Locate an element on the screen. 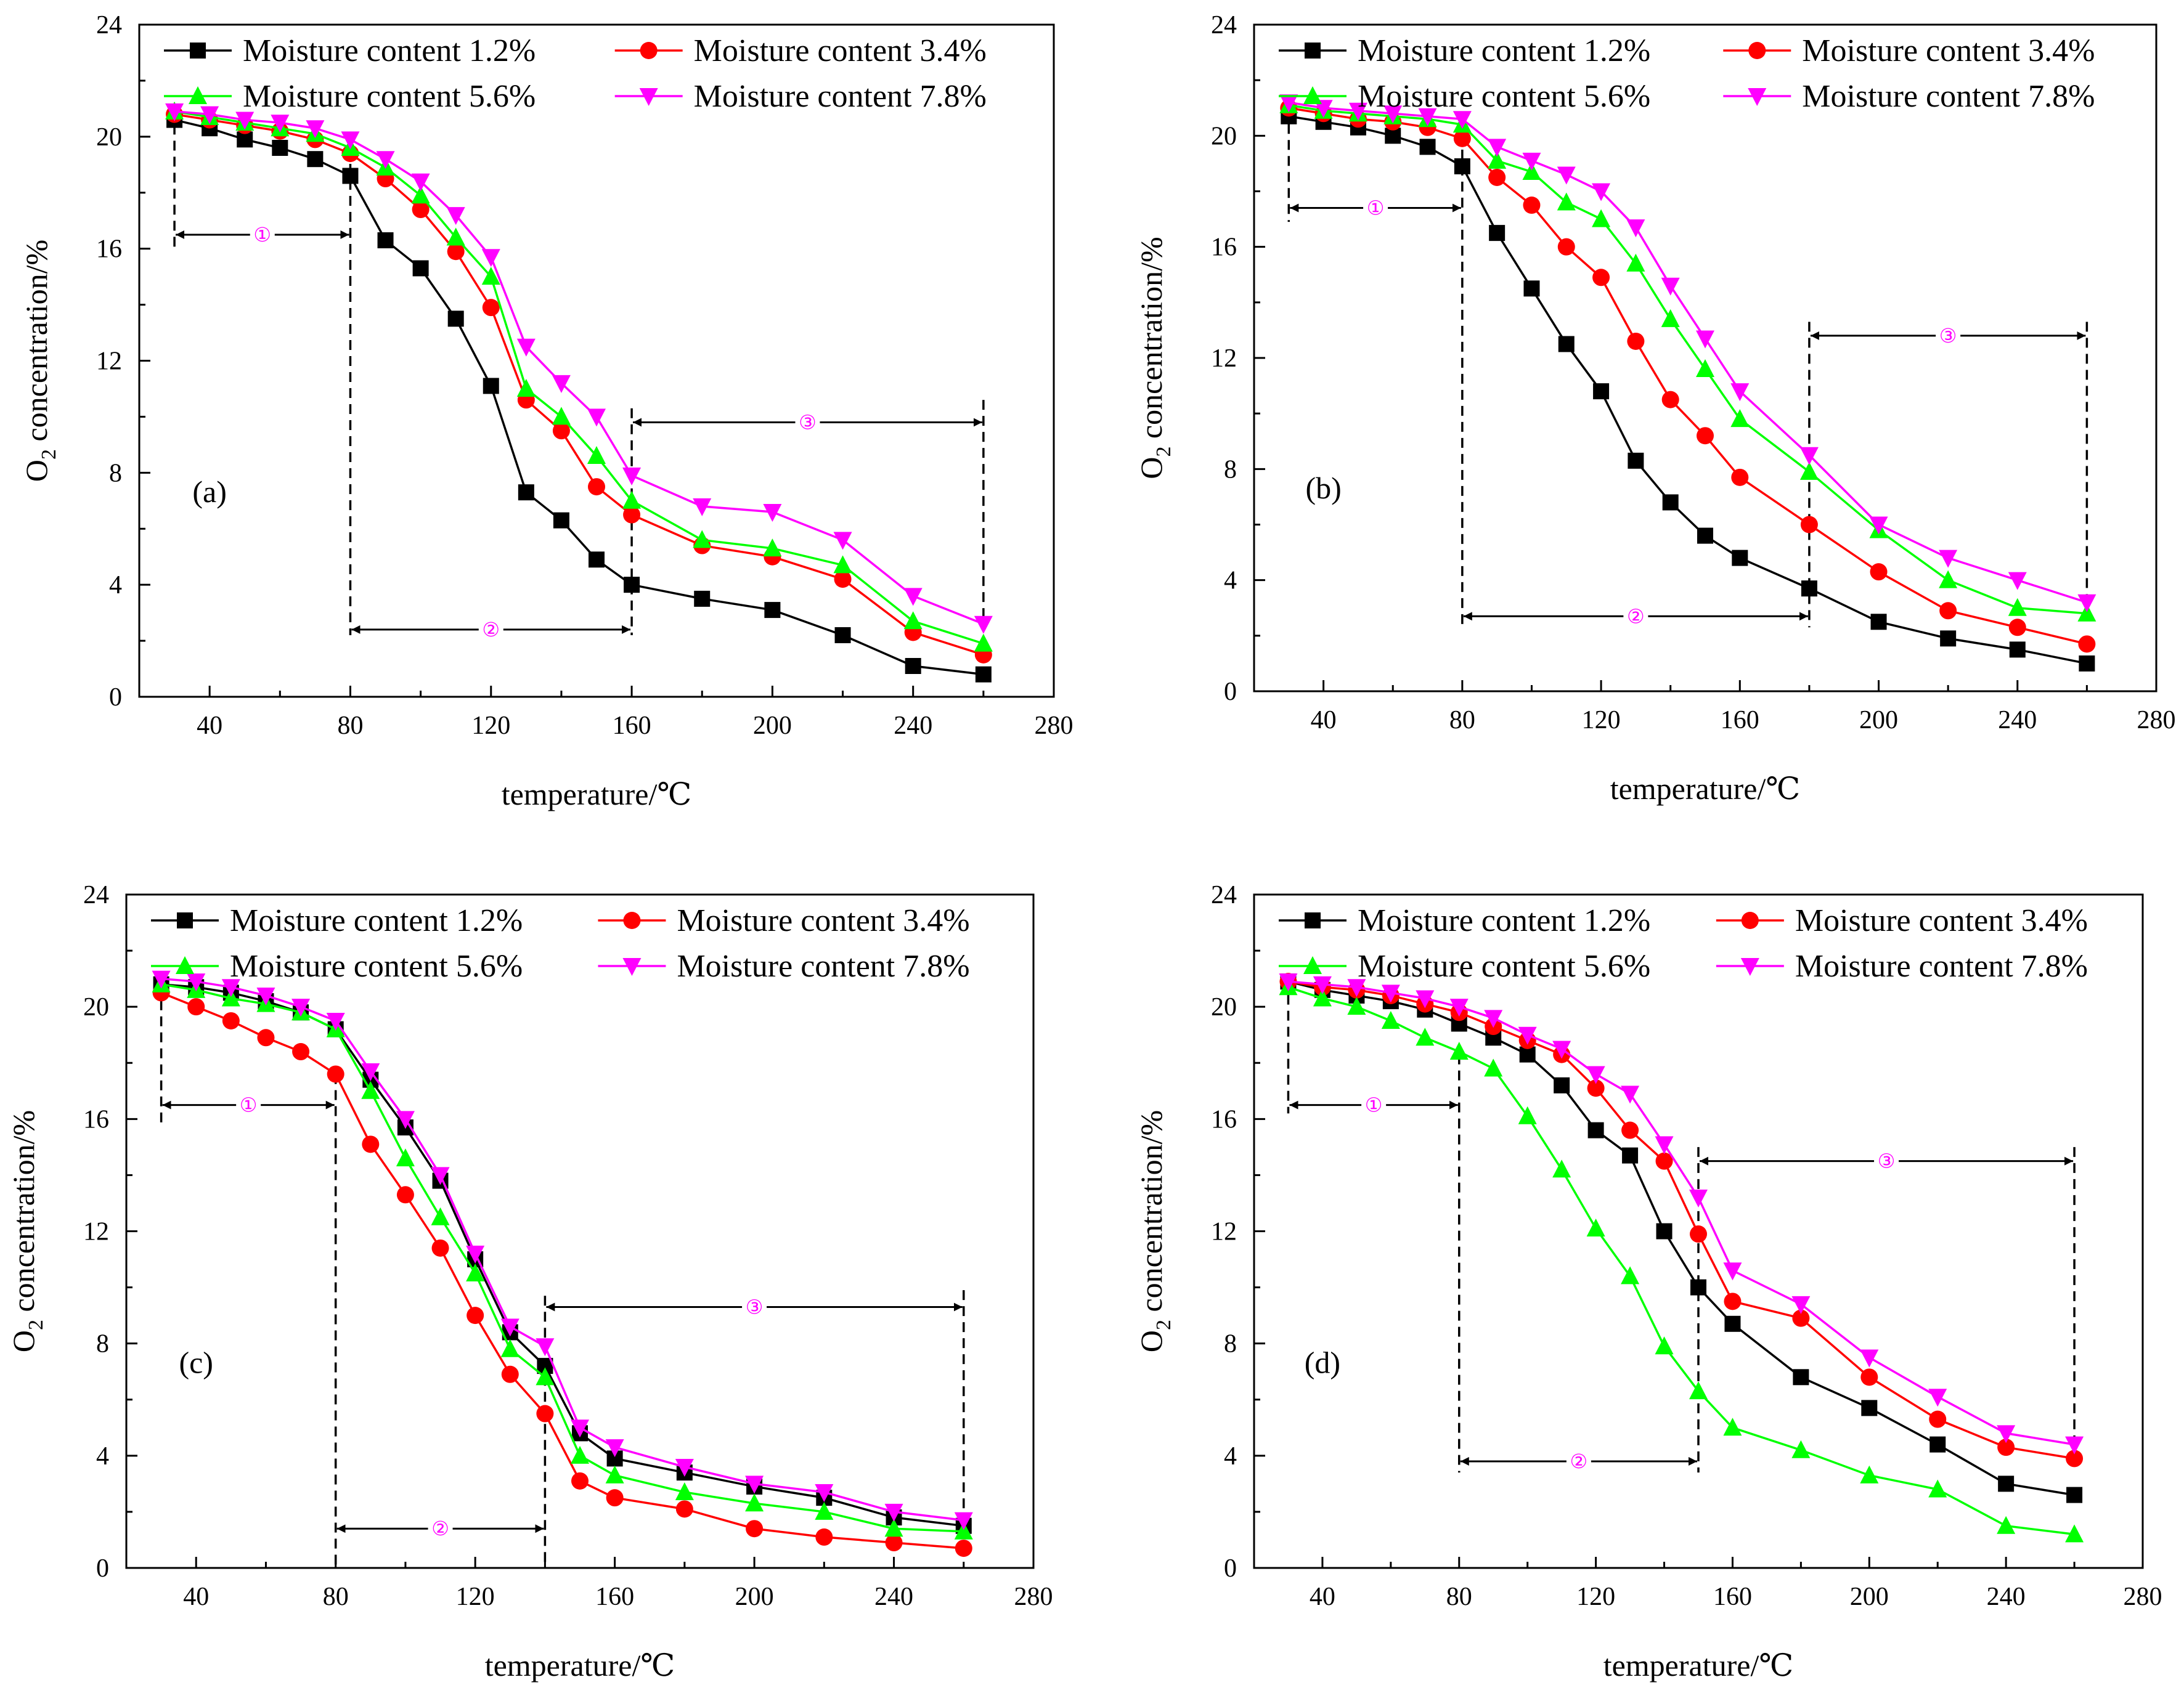 The height and width of the screenshot is (1693, 2184). x-axis-label: temperature/℃ is located at coordinates (1699, 1665).